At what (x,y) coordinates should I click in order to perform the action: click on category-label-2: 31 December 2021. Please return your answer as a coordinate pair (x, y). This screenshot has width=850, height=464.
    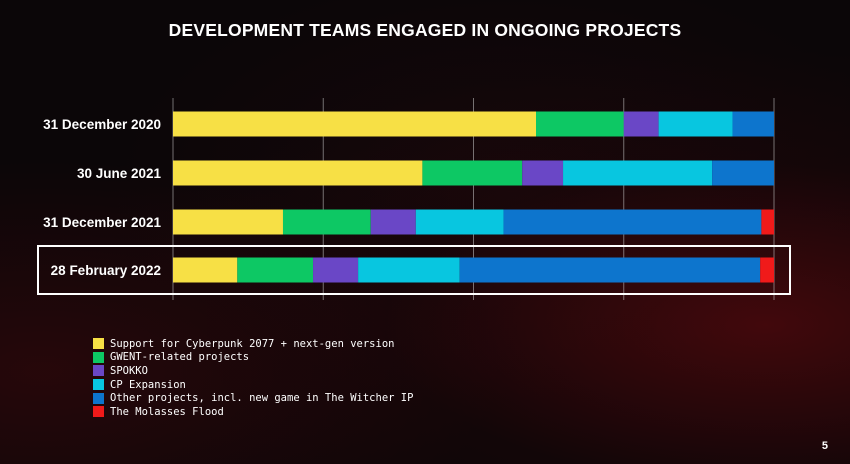
    Looking at the image, I should click on (102, 222).